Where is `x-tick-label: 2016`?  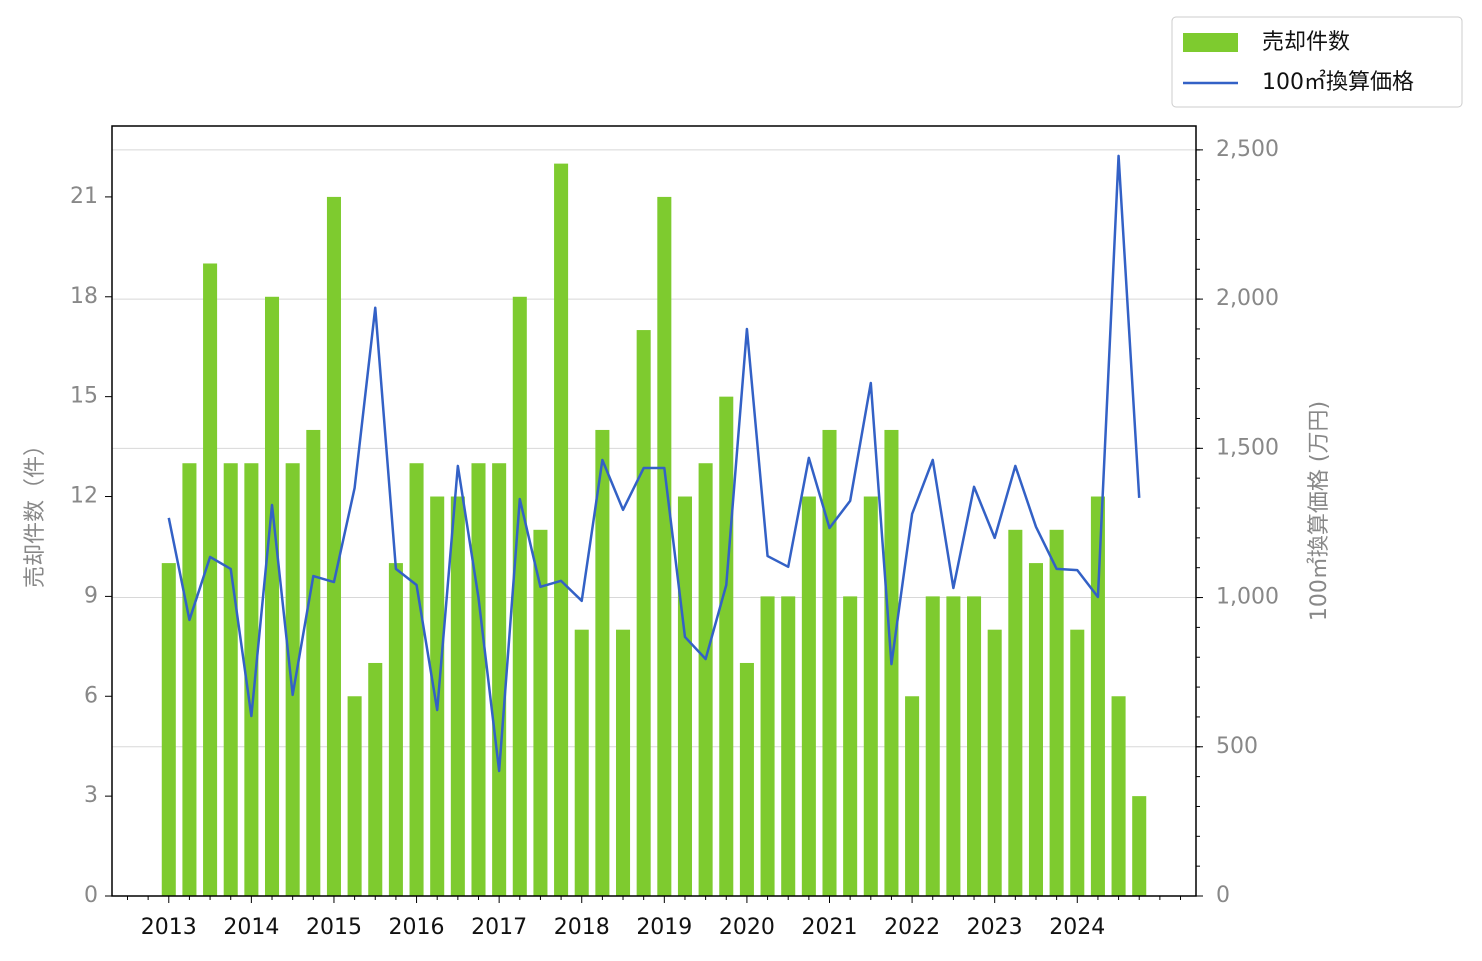 x-tick-label: 2016 is located at coordinates (417, 927).